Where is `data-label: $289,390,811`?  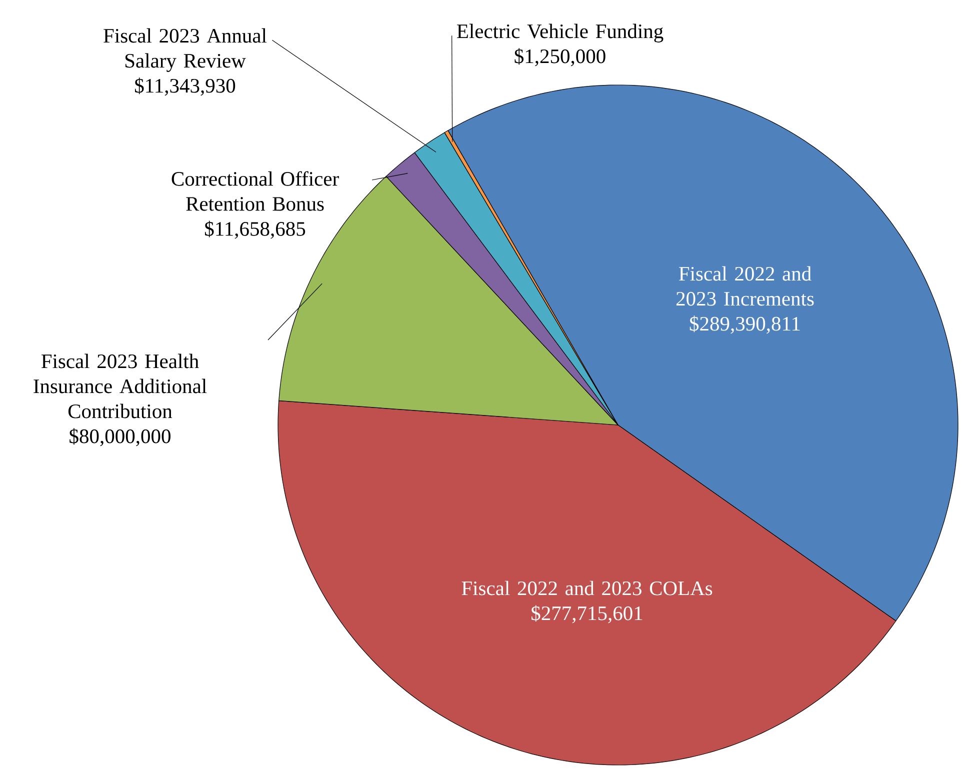 data-label: $289,390,811 is located at coordinates (745, 325).